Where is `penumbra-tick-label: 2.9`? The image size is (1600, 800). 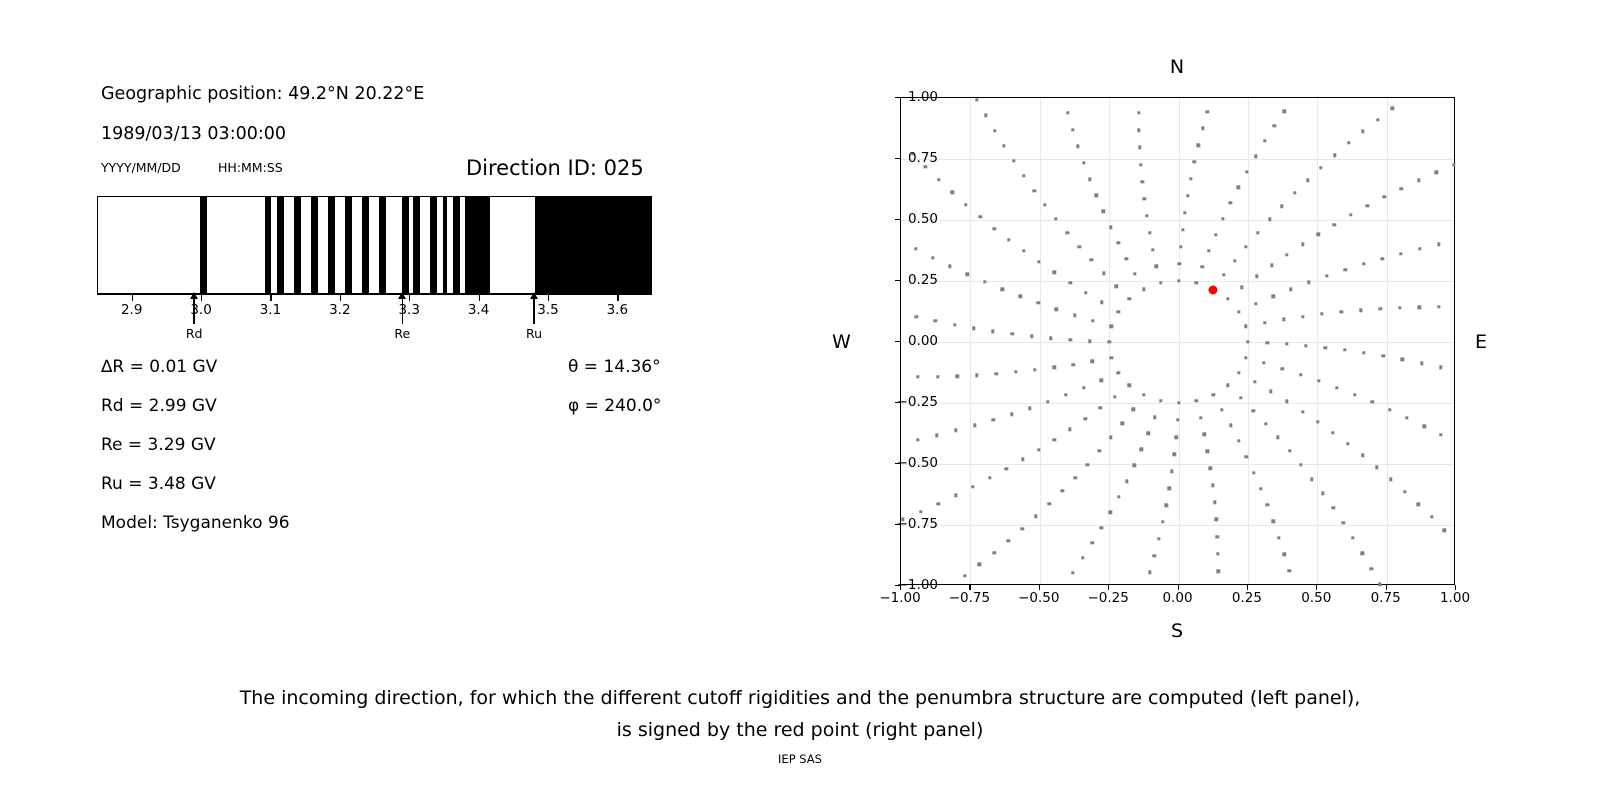 penumbra-tick-label: 2.9 is located at coordinates (131, 310).